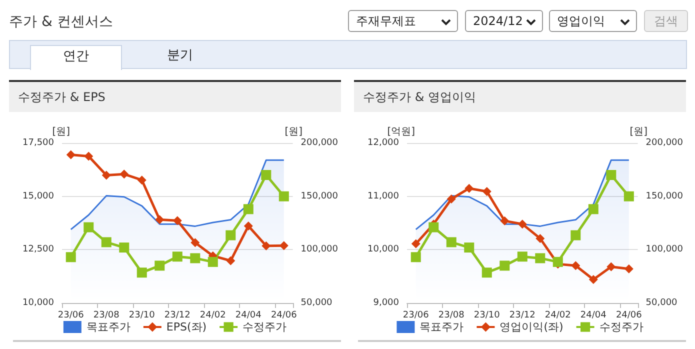 The height and width of the screenshot is (349, 695). Describe the element at coordinates (61, 22) in the screenshot. I see `text: 주가 & 컨센서스` at that location.